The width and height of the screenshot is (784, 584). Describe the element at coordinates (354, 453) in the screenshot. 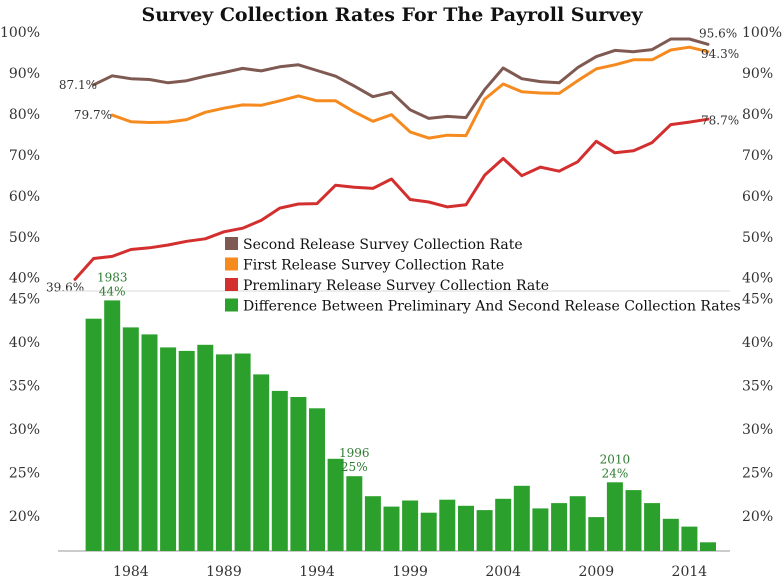

I see `bar-annotation-year: 1996` at that location.